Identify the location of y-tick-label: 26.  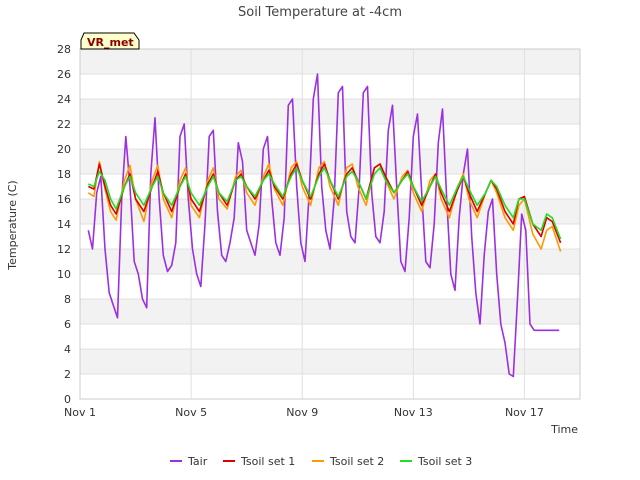
(64, 74).